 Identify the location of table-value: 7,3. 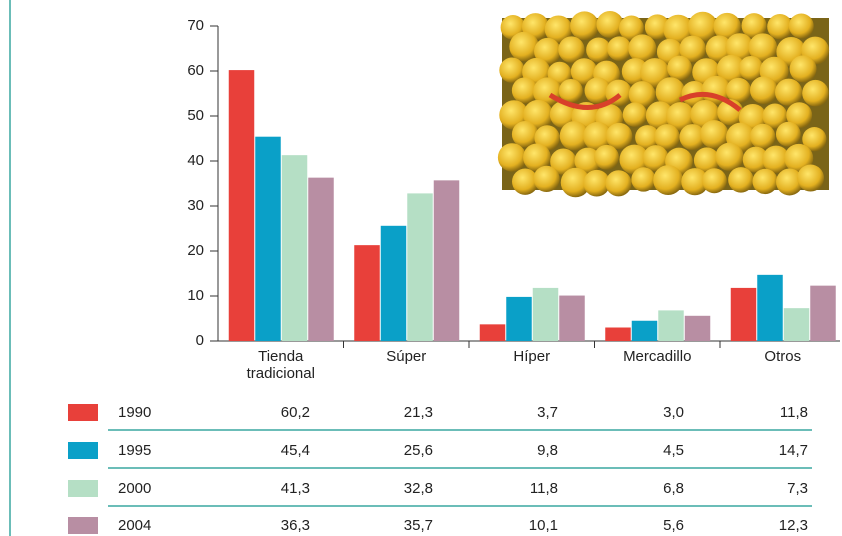
(797, 488).